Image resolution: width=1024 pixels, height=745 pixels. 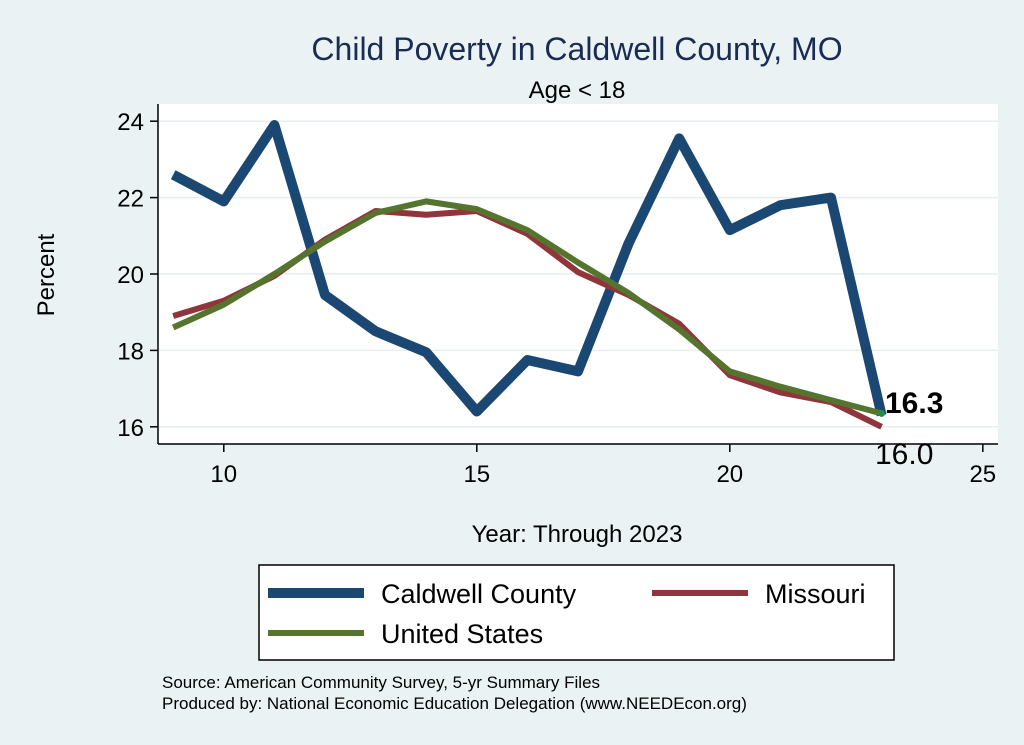 I want to click on legend: Caldwell County Missouri United States, so click(x=576, y=612).